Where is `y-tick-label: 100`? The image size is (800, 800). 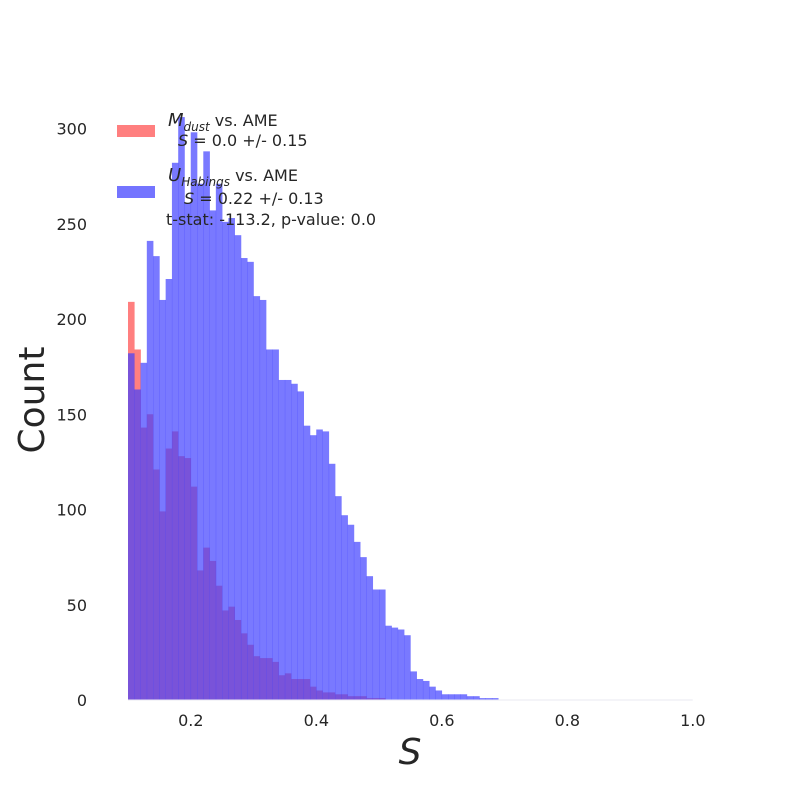 y-tick-label: 100 is located at coordinates (71, 510).